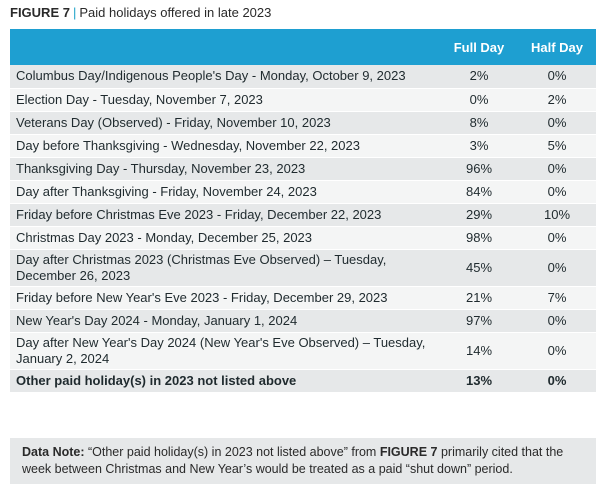 The image size is (600, 484). Describe the element at coordinates (408, 452) in the screenshot. I see `data-note-figure-ref: FIGURE 7` at that location.